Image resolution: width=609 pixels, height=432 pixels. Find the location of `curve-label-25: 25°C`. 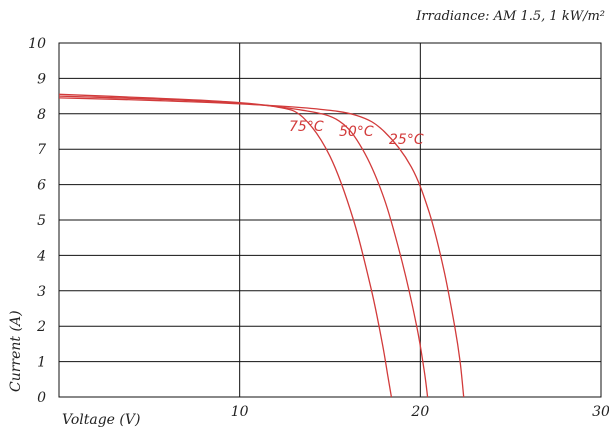

curve-label-25: 25°C is located at coordinates (406, 140).